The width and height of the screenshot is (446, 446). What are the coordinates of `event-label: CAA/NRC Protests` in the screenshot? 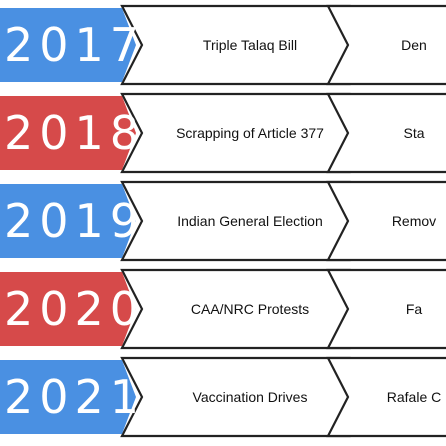 It's located at (250, 309).